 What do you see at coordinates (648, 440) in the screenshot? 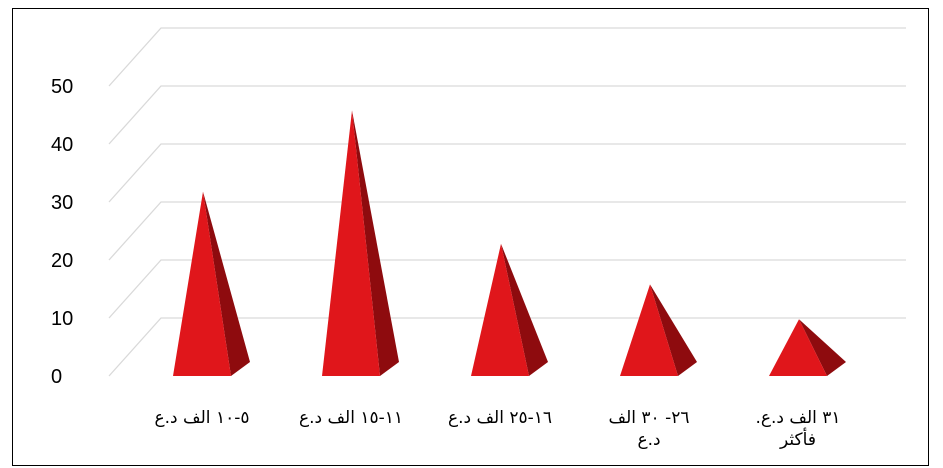
I see `x-category-label-line: د.ع` at bounding box center [648, 440].